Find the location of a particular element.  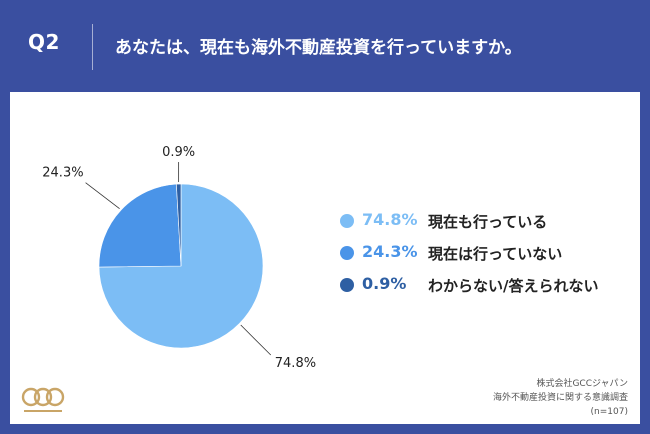

footer-note: 株式会社GCCジャパン 海外不動産投資に関する意識調査 (n=107) is located at coordinates (560, 398).